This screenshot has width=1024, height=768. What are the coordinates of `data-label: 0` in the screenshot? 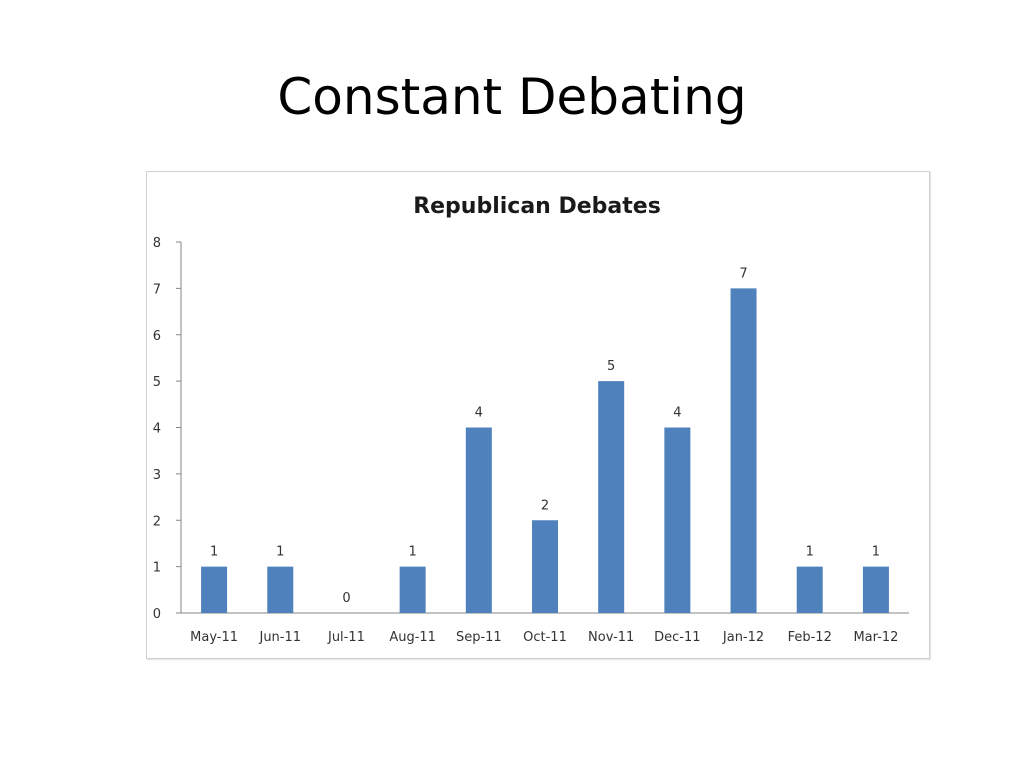 It's located at (346, 598).